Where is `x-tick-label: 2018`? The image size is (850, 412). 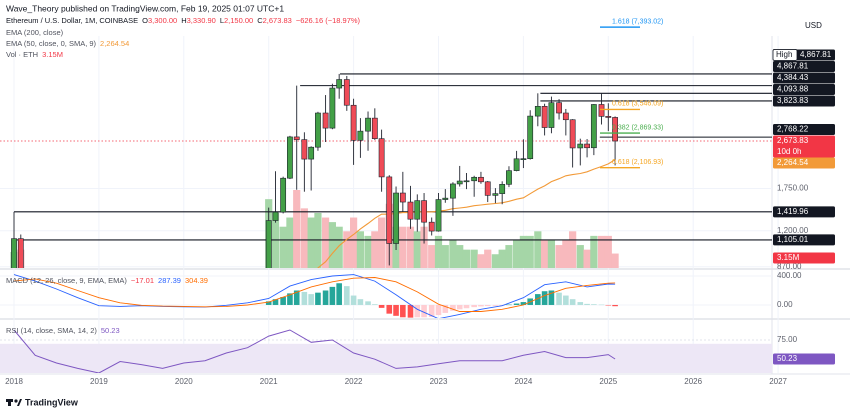 x-tick-label: 2018 is located at coordinates (14, 381).